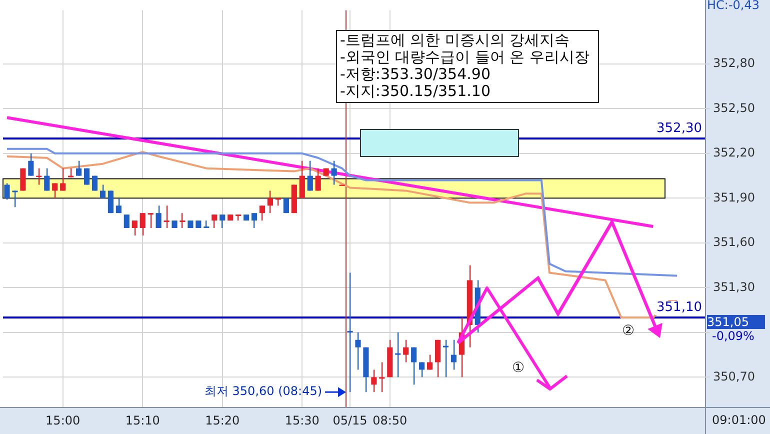 This screenshot has width=770, height=434. What do you see at coordinates (734, 287) in the screenshot?
I see `y-tick-label: 351,30` at bounding box center [734, 287].